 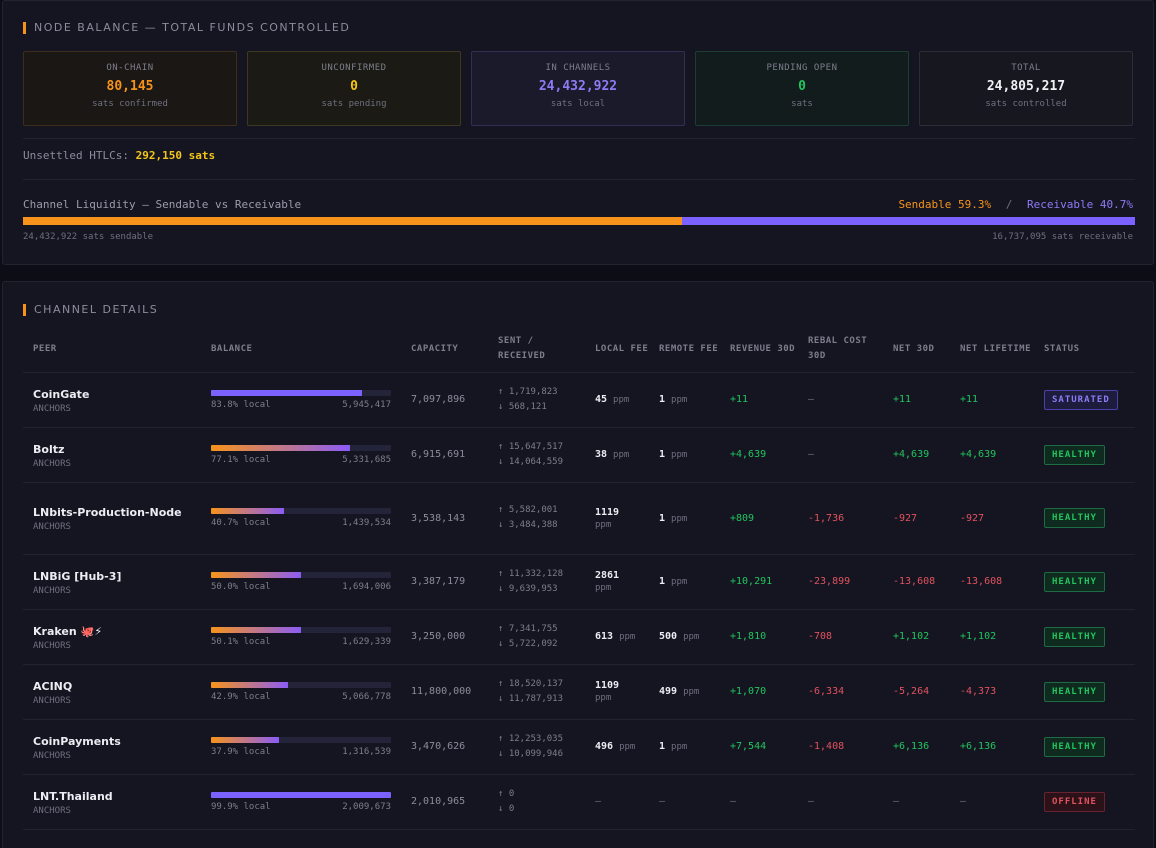 I want to click on cell-rebal-cost: -23,899, so click(x=840, y=582).